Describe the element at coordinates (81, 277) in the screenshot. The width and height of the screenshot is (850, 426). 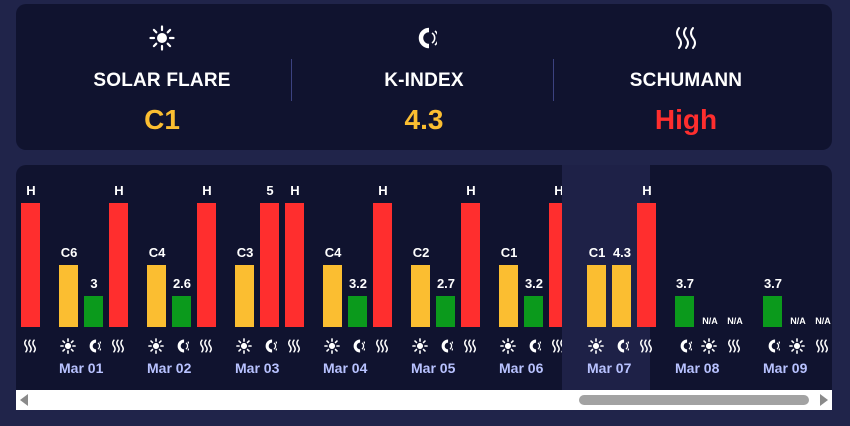
I see `forecast-day: C6 3 H Mar 01` at that location.